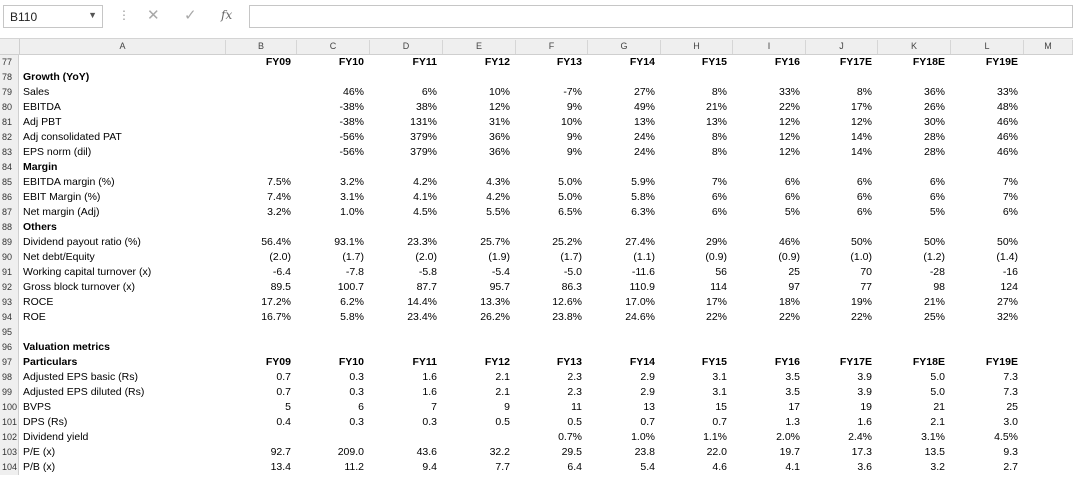 This screenshot has height=477, width=1073. What do you see at coordinates (288, 407) in the screenshot?
I see `value-cell-b: 5` at bounding box center [288, 407].